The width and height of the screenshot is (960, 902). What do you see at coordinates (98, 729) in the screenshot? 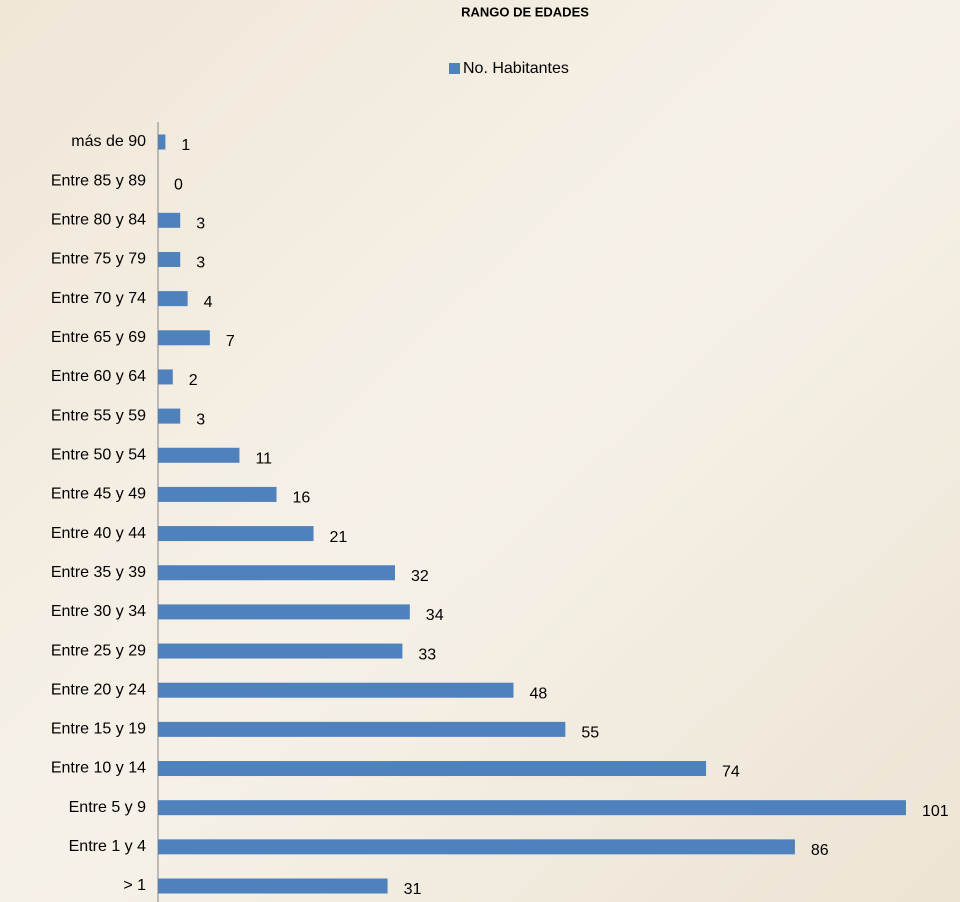
I see `y-tick-label: Entre 15 y 19` at bounding box center [98, 729].